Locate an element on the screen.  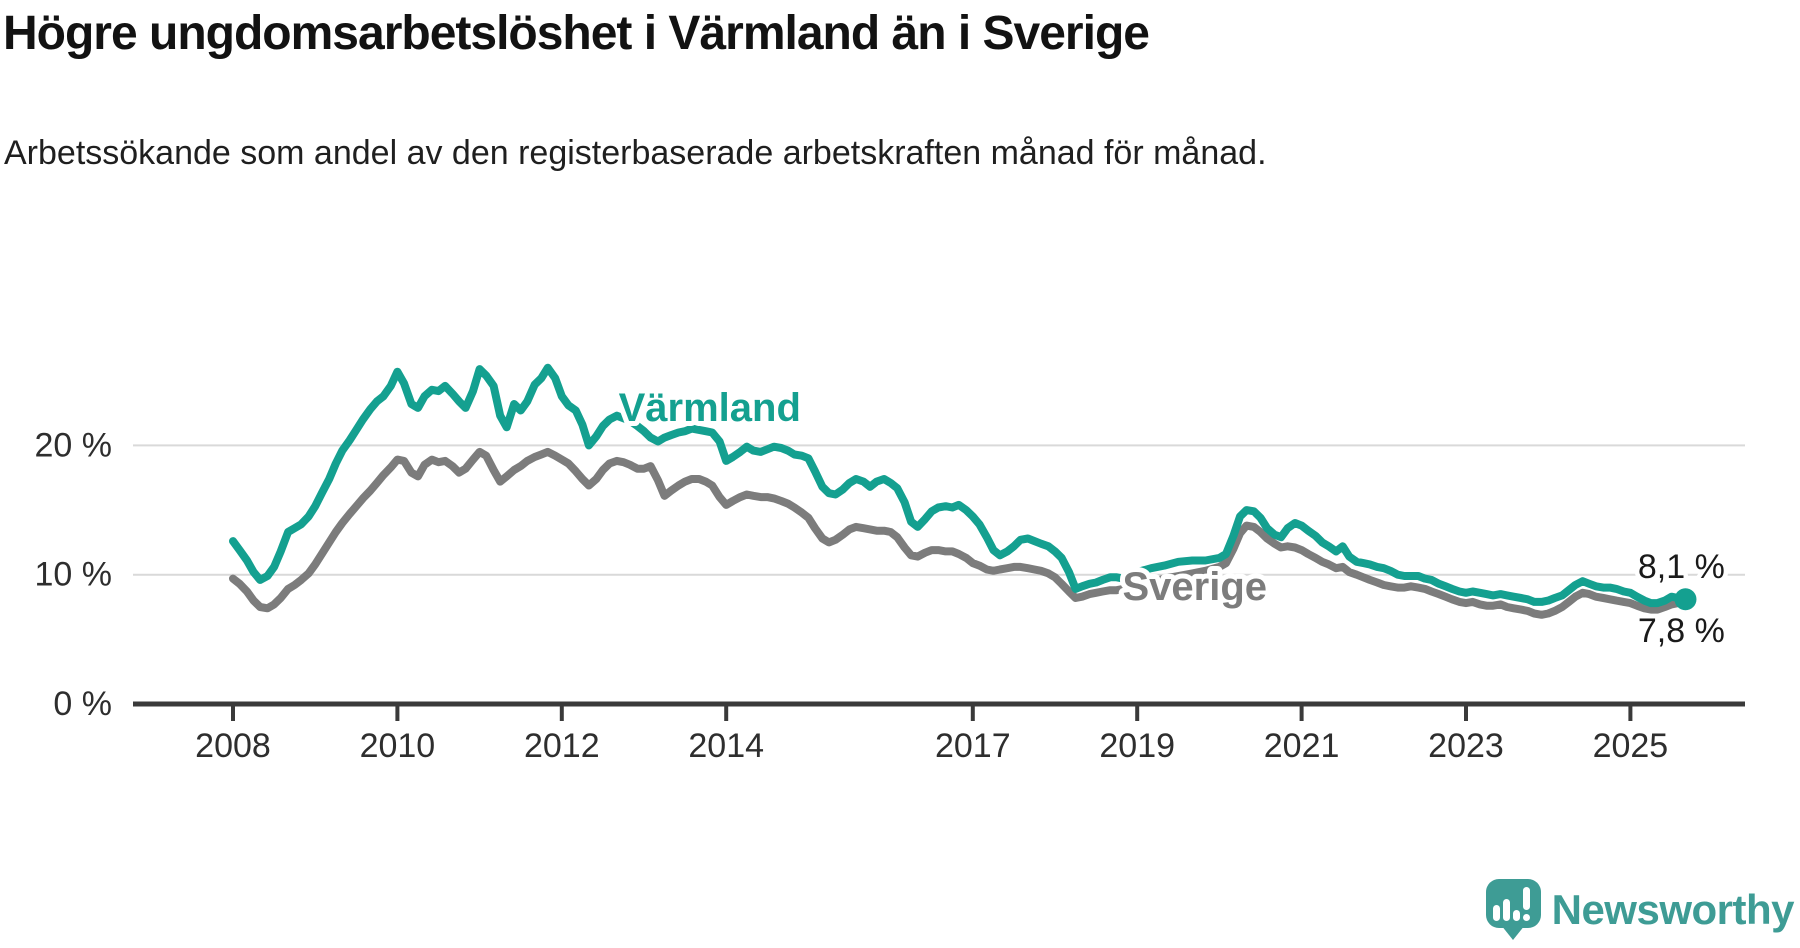
y-axis-tick-label: 0 % is located at coordinates (82, 704).